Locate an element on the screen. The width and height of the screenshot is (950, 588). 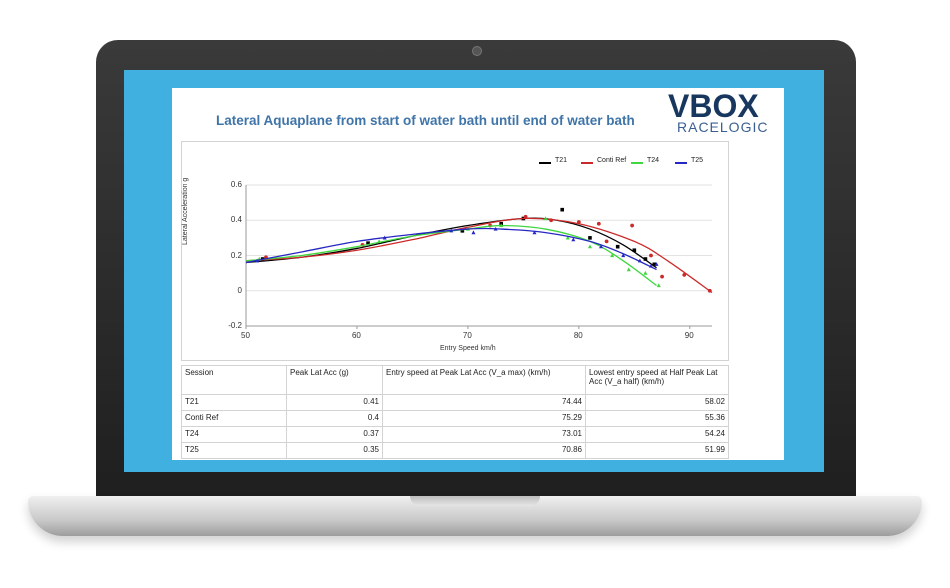
x-tick-label: 90 is located at coordinates (689, 335).